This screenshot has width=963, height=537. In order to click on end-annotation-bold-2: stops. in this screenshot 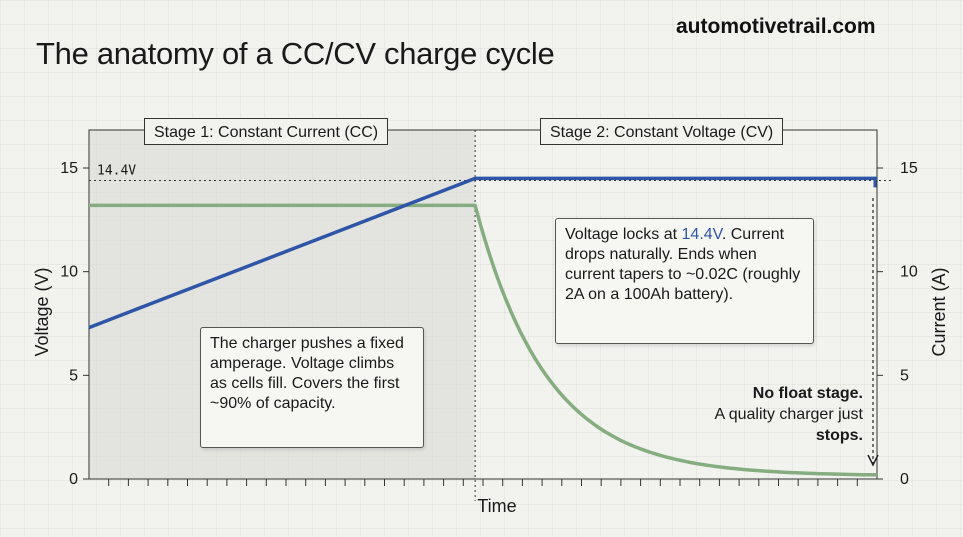, I will do `click(839, 435)`.